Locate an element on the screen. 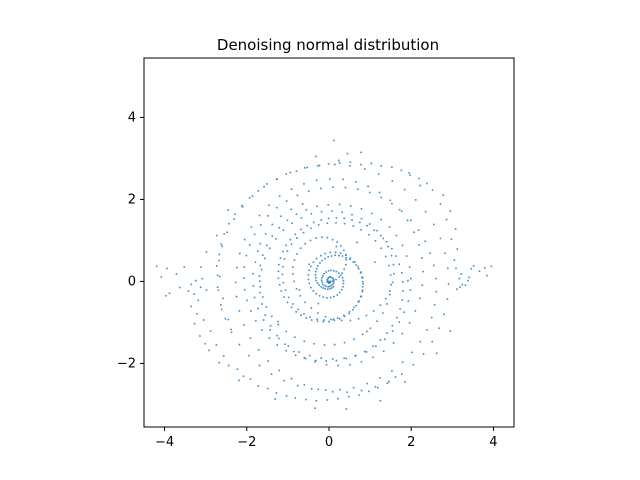 Image resolution: width=640 pixels, height=480 pixels. y-tick-label: 4 is located at coordinates (132, 117).